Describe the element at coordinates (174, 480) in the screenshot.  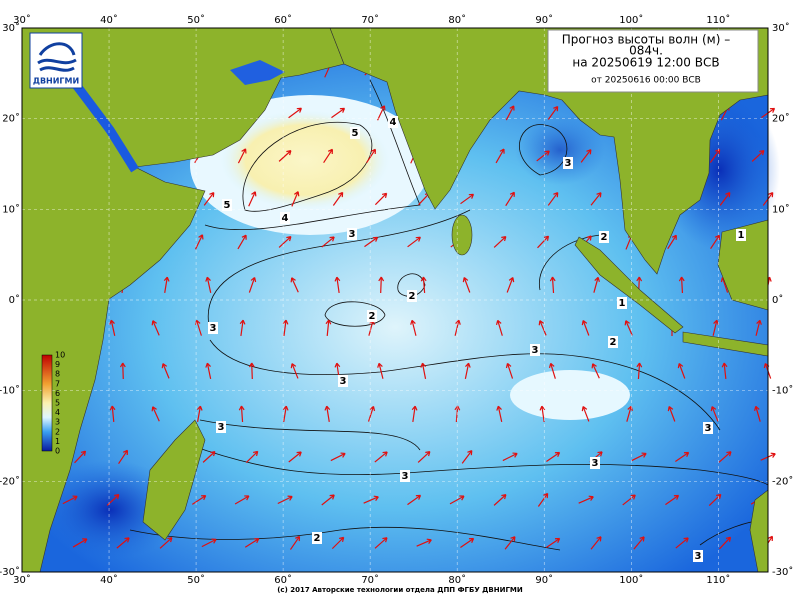
I see `madagascar` at that location.